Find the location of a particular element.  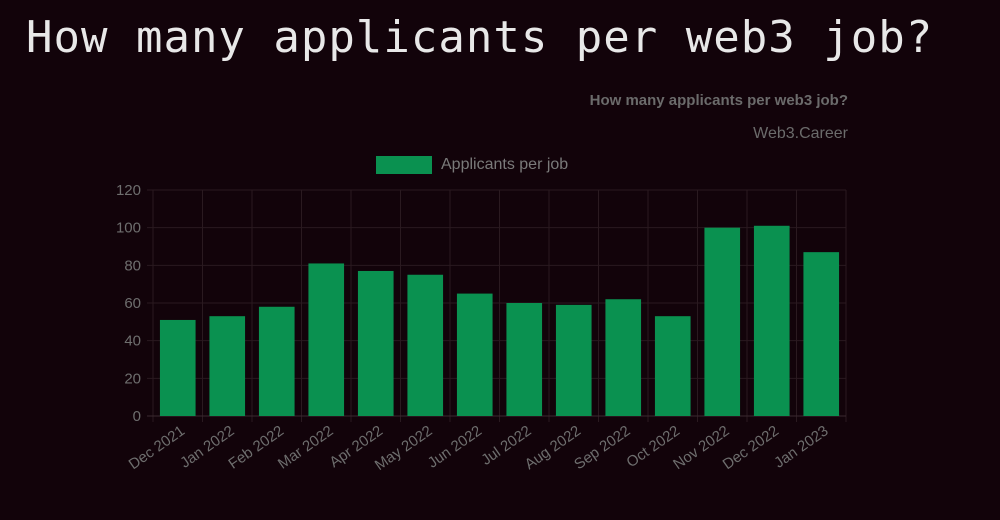

y-tick-label: 120 is located at coordinates (128, 190).